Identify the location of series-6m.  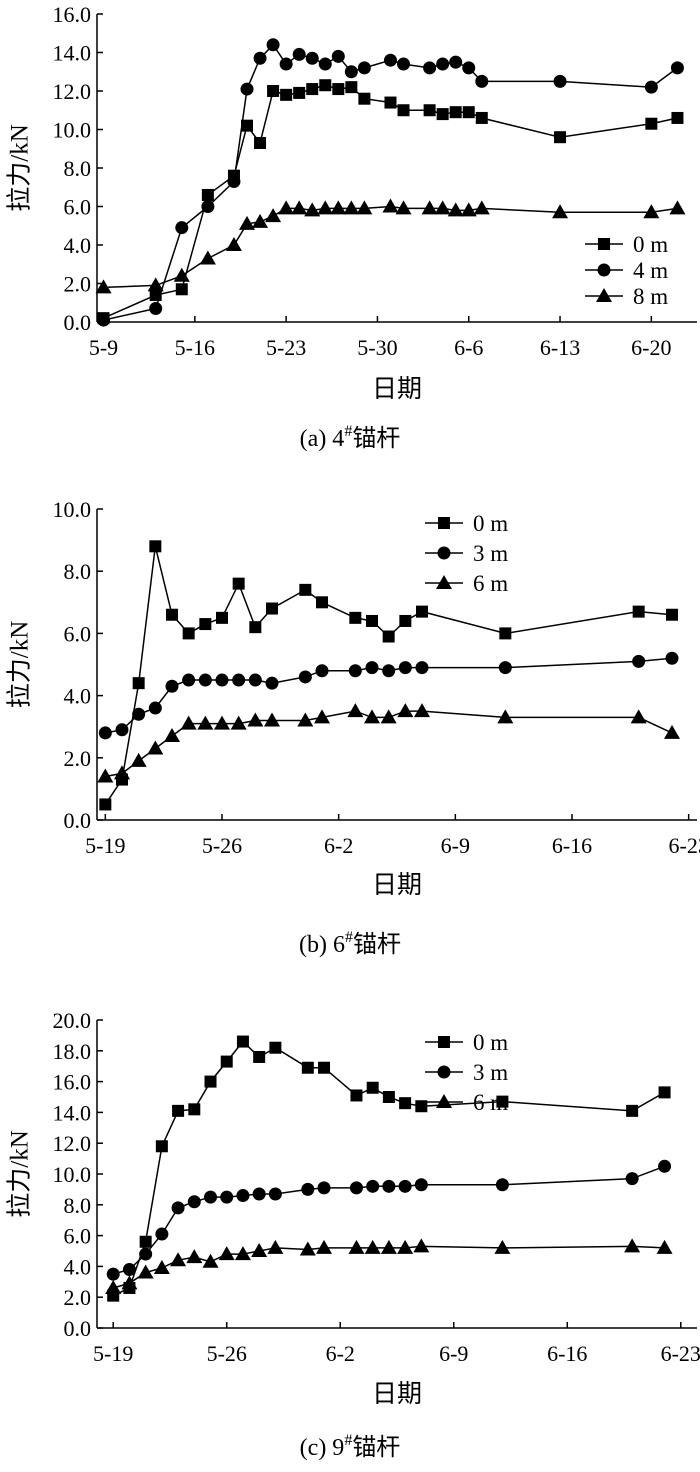
(389, 1266).